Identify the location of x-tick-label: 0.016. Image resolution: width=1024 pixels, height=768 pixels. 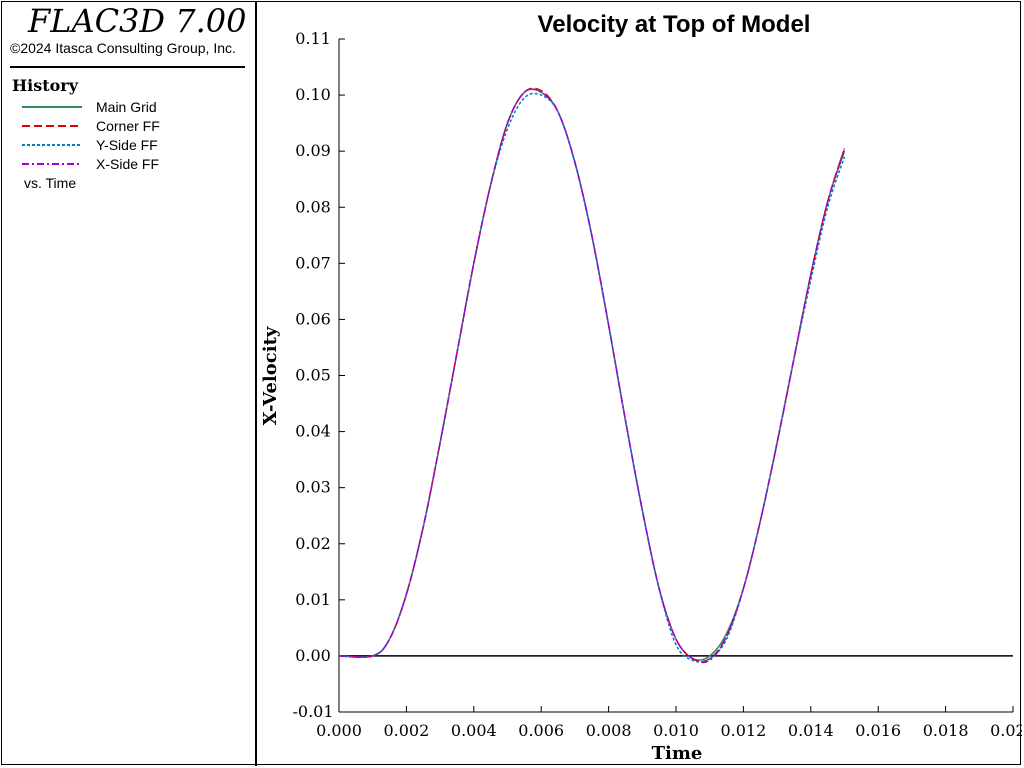
(878, 730).